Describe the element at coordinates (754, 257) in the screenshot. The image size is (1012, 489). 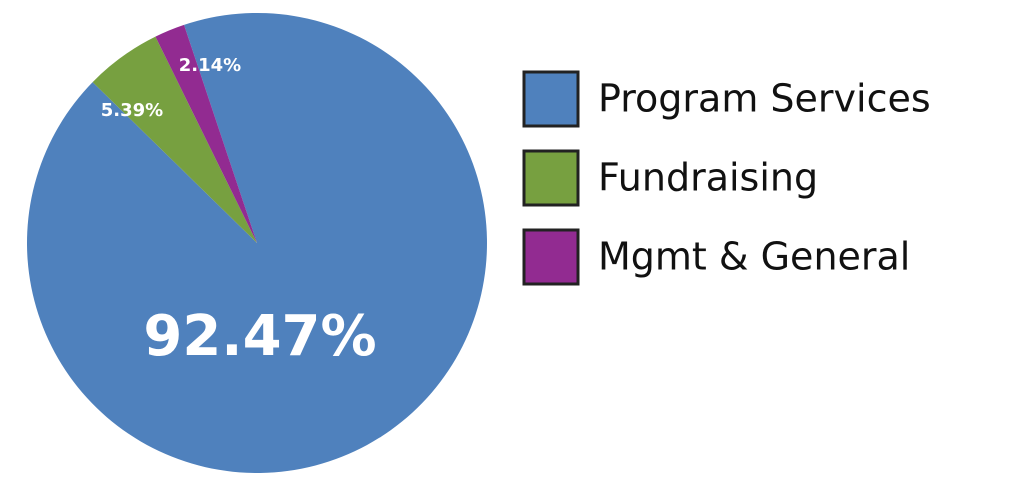
I see `legend-label: Mgmt & General` at that location.